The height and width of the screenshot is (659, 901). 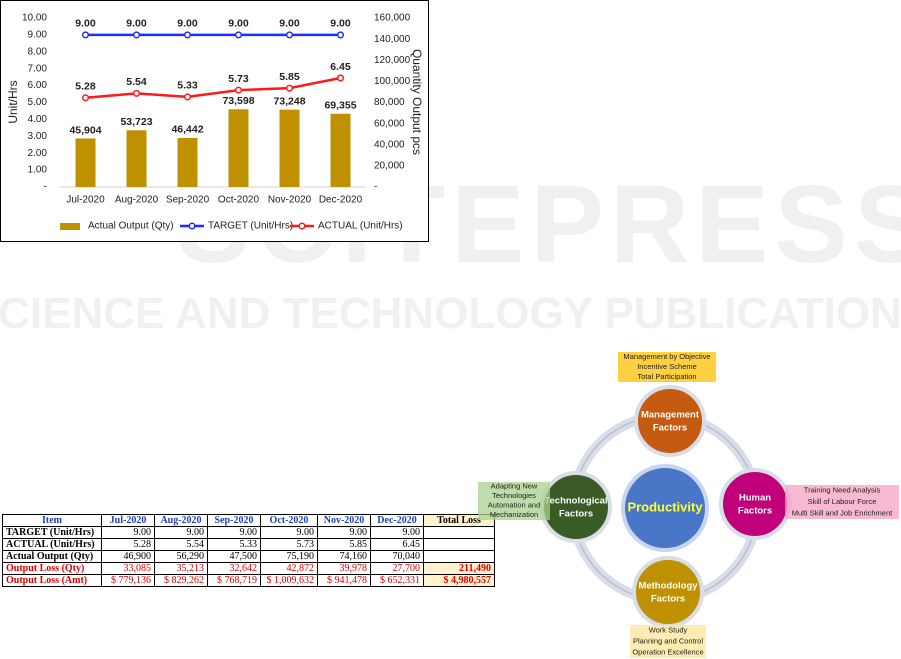 I want to click on table-cell: ACTUAL (Unit/Hrs), so click(x=52, y=544).